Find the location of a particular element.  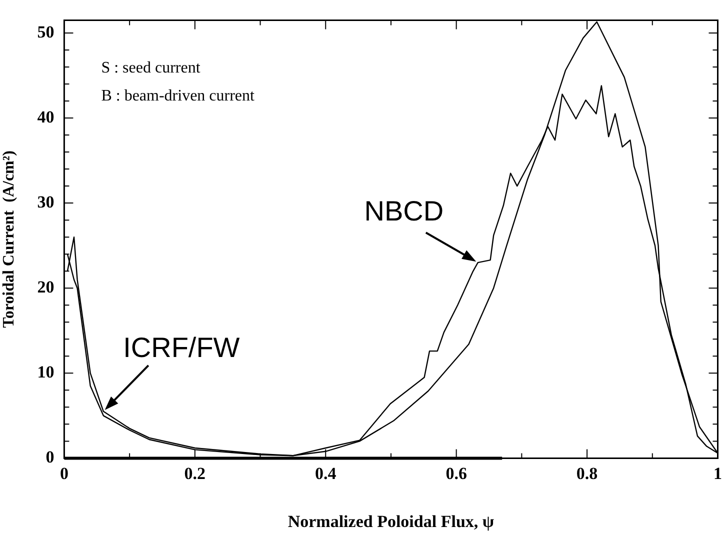

x-tick-label: 0 is located at coordinates (64, 473).